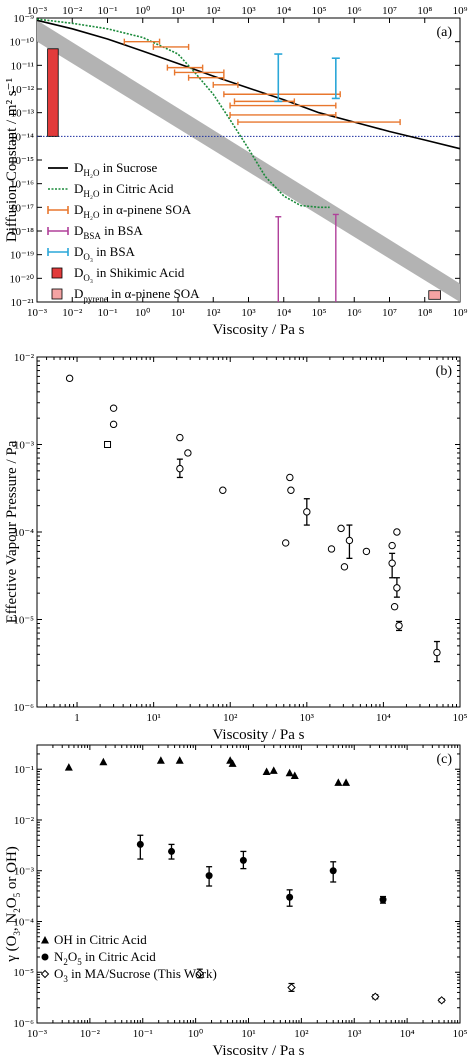 The width and height of the screenshot is (474, 1055). What do you see at coordinates (137, 295) in the screenshot?
I see `legend-entry: Dpyrene in α-pinene SOA` at bounding box center [137, 295].